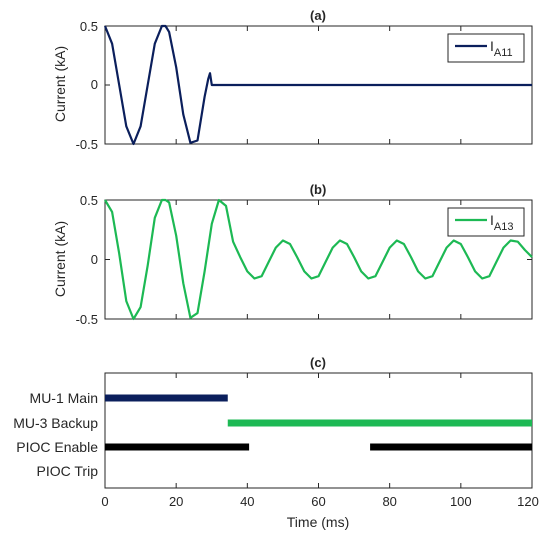  I want to click on row-label-mu1-main: MU-1 Main, so click(64, 398).